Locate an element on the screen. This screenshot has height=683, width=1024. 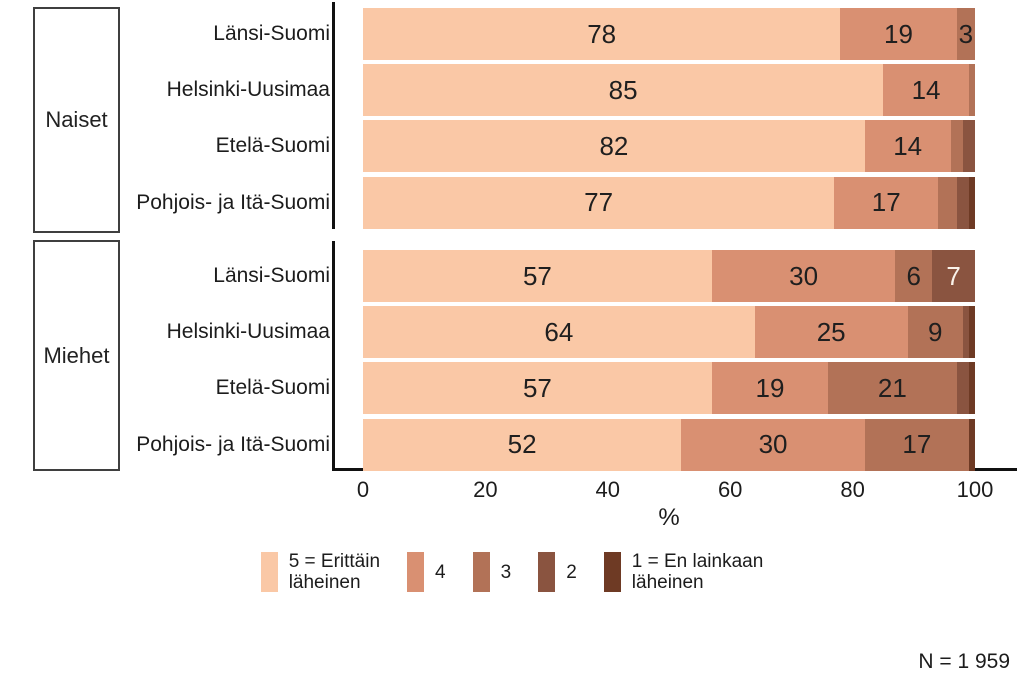
legend-label: 5 = Erittäin läheinen is located at coordinates (334, 572).